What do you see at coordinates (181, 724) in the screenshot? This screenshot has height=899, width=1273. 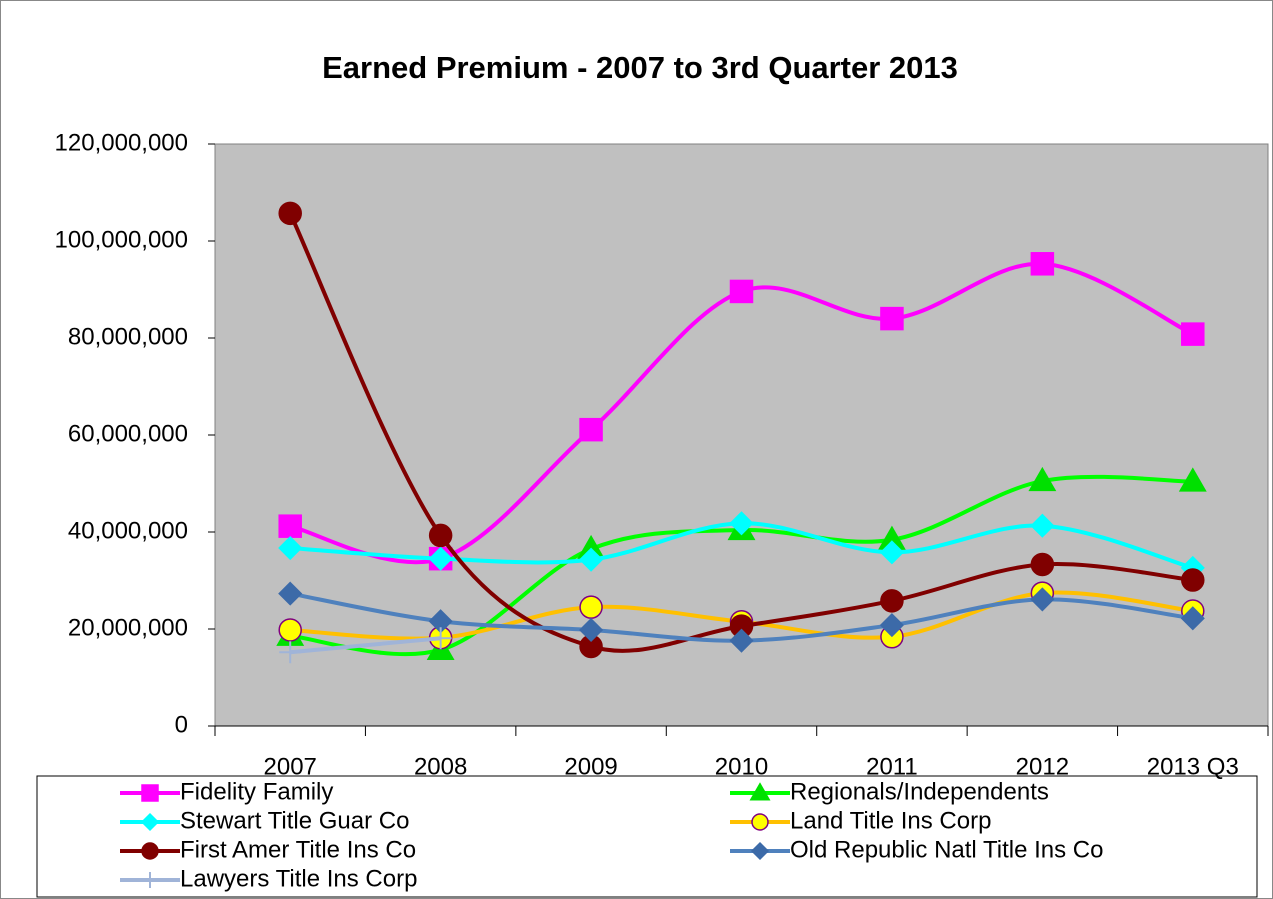 I see `y-tick-label: 0` at bounding box center [181, 724].